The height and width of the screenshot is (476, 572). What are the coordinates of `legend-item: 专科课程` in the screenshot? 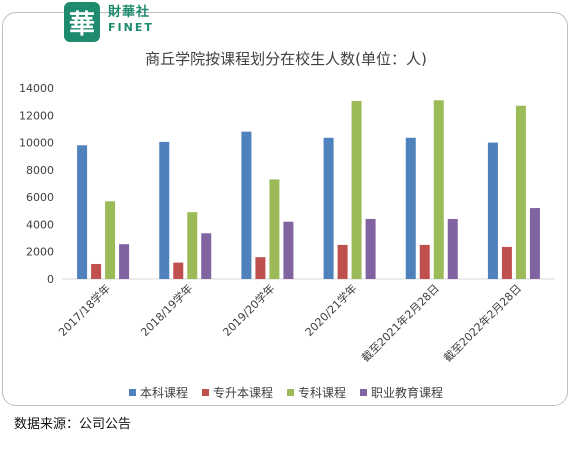 It's located at (316, 392).